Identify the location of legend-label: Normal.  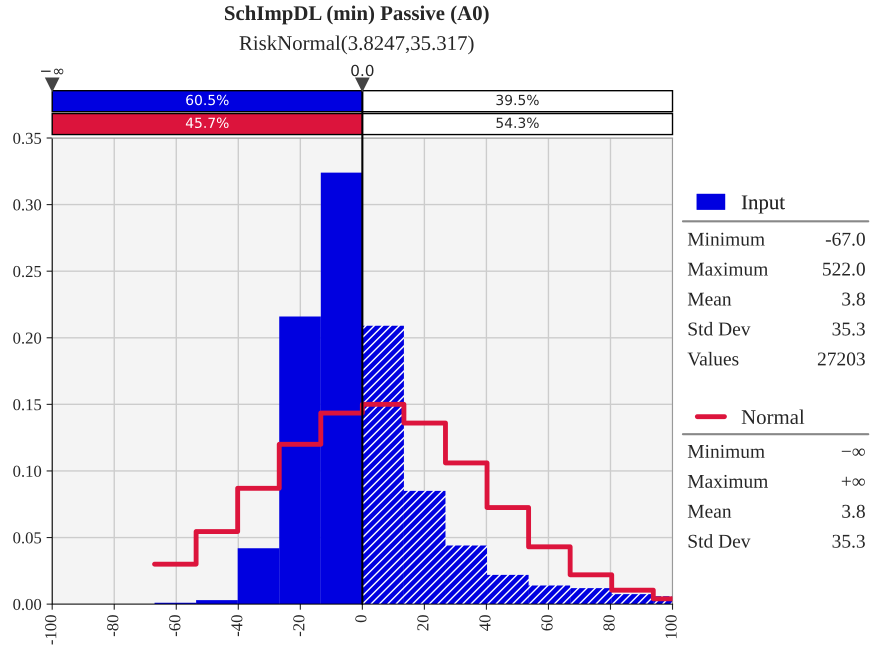
(773, 416).